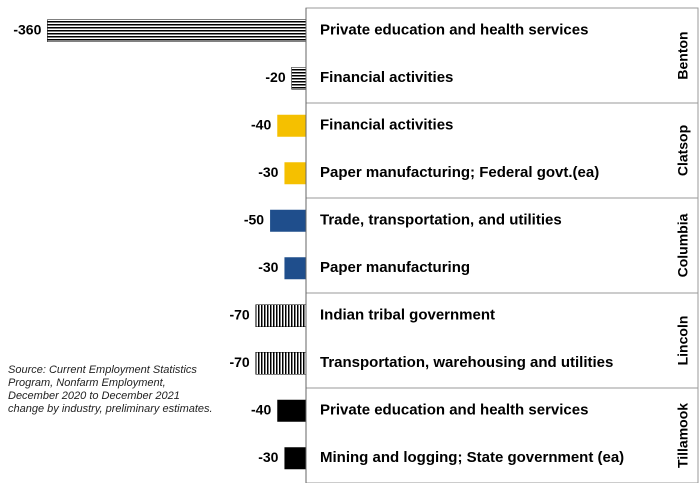 The height and width of the screenshot is (483, 699). I want to click on group-label: Benton, so click(683, 55).